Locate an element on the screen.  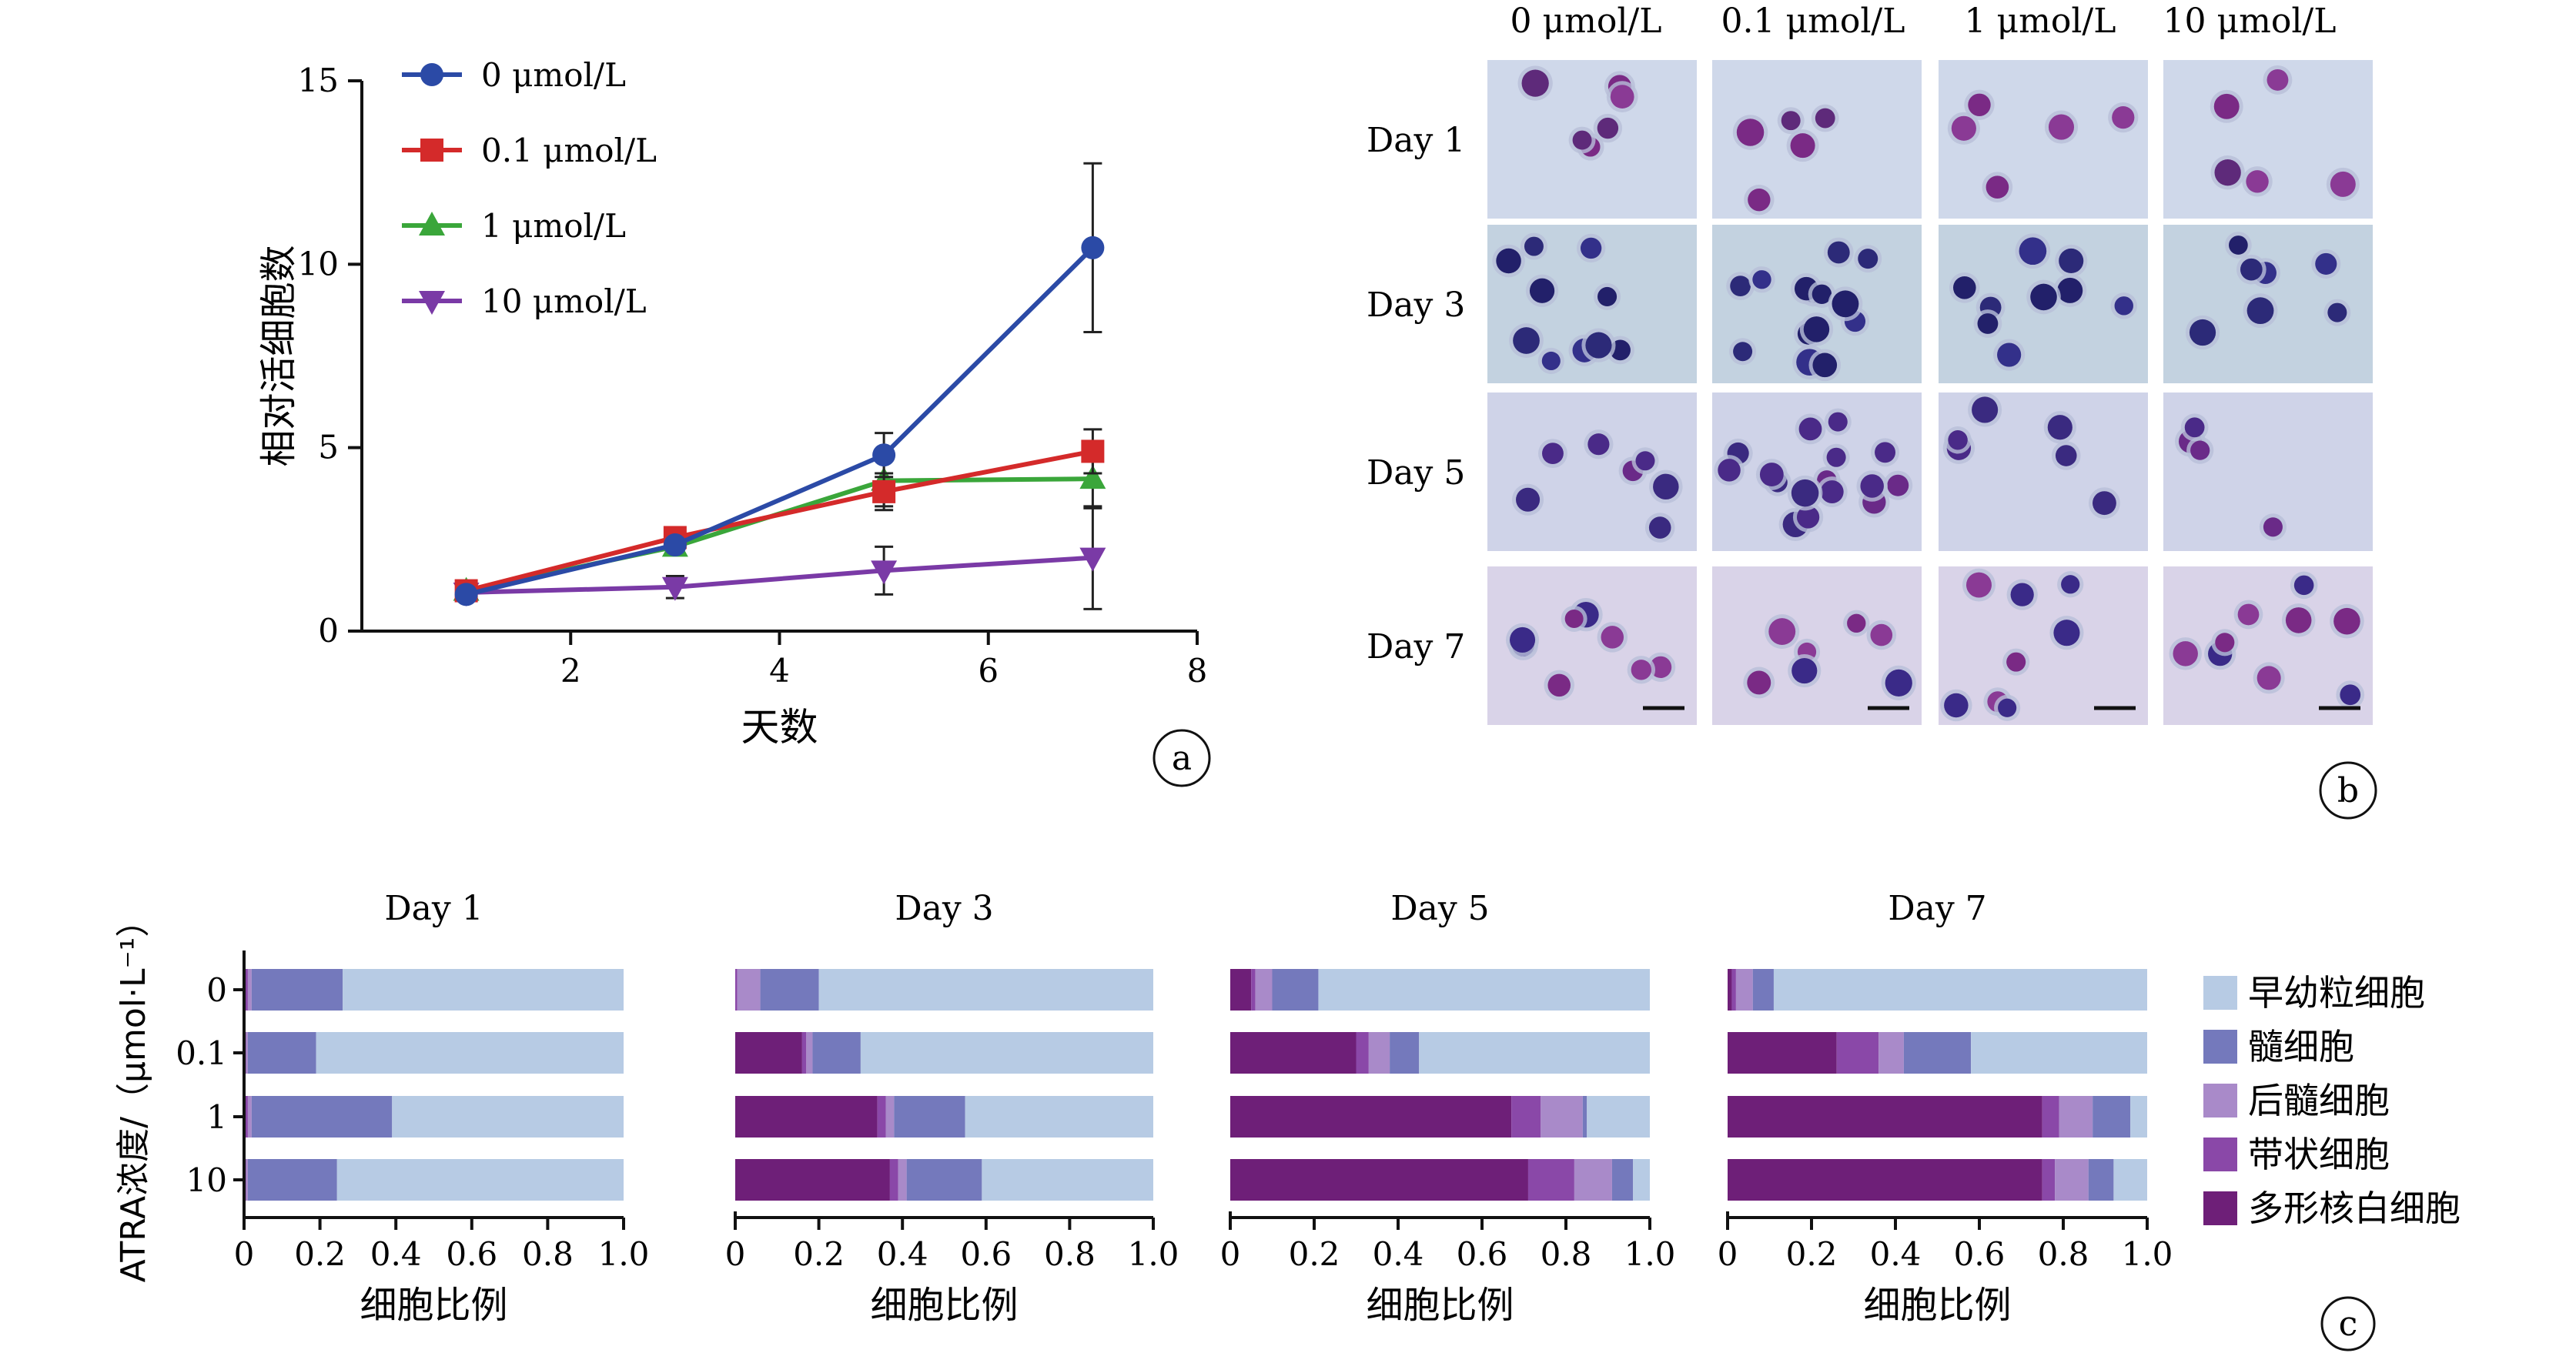
legend-marker is located at coordinates (432, 224).